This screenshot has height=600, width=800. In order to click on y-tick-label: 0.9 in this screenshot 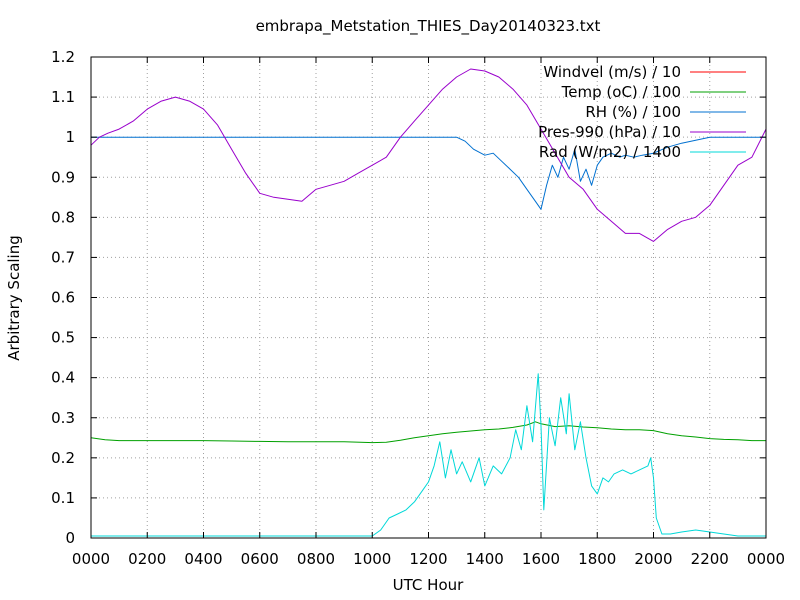, I will do `click(63, 177)`.